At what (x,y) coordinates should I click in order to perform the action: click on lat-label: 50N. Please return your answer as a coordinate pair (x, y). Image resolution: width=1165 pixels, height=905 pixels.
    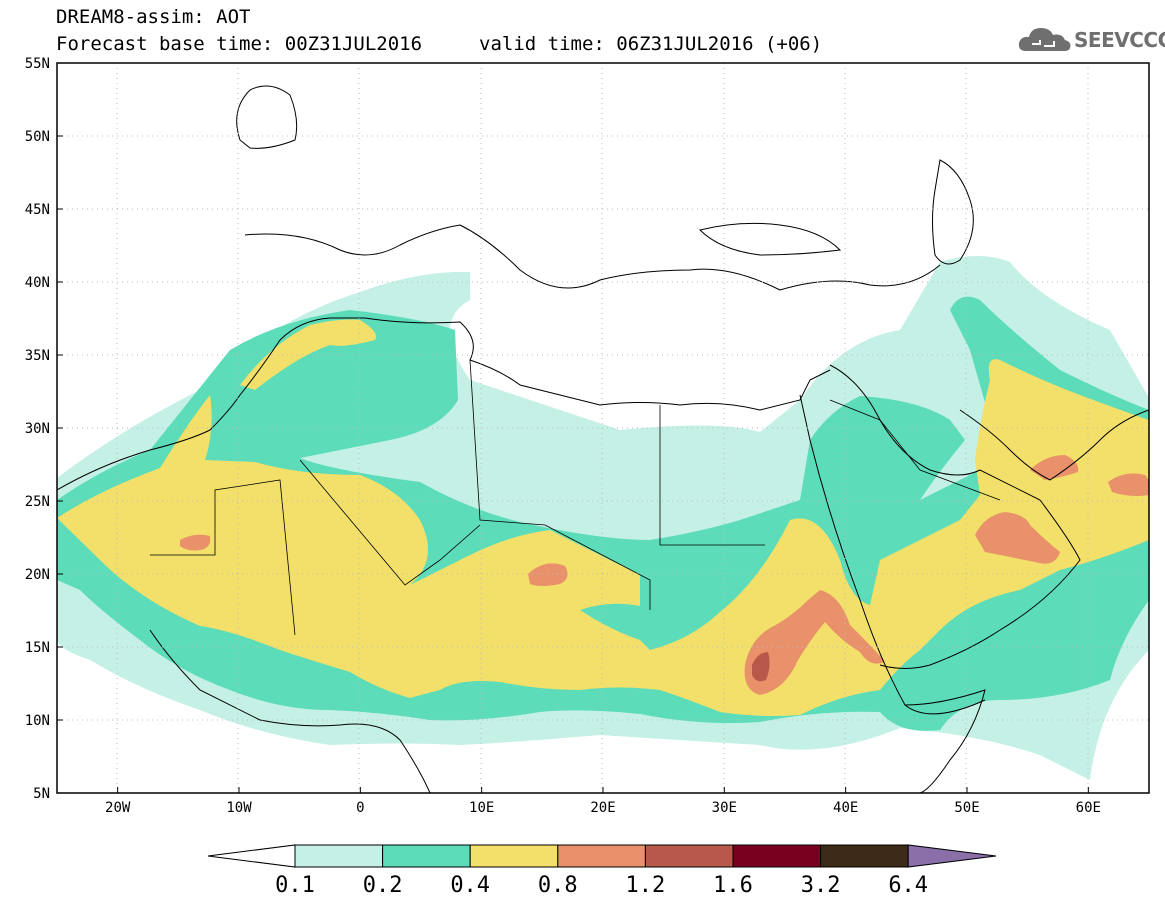
    Looking at the image, I should click on (37, 137).